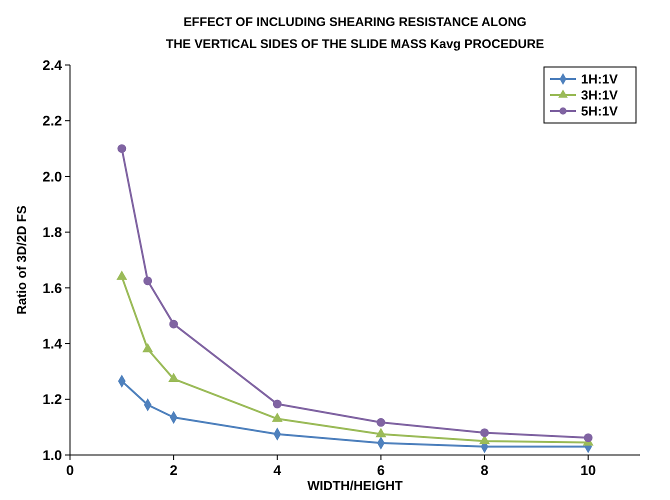 The width and height of the screenshot is (670, 500). Describe the element at coordinates (599, 95) in the screenshot. I see `legend-label: 3H:1V` at that location.